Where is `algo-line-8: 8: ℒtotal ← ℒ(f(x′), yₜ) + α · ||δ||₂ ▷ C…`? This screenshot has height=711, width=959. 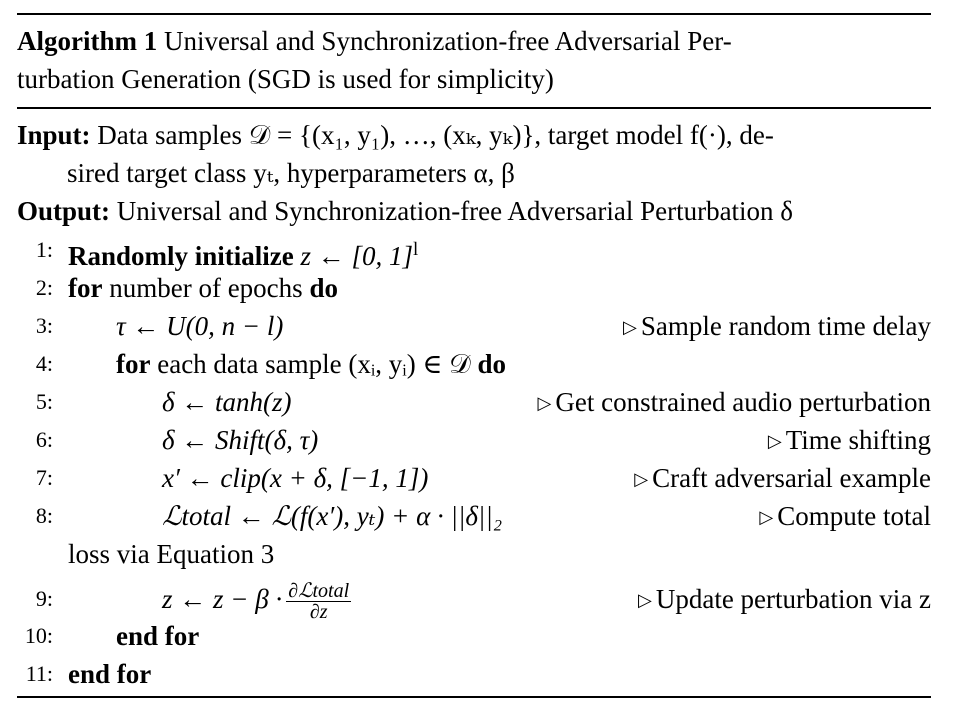
algo-line-8: 8: ℒtotal ← ℒ(f(x′), yₜ) + α · ||δ||₂ ▷ C… is located at coordinates (474, 516).